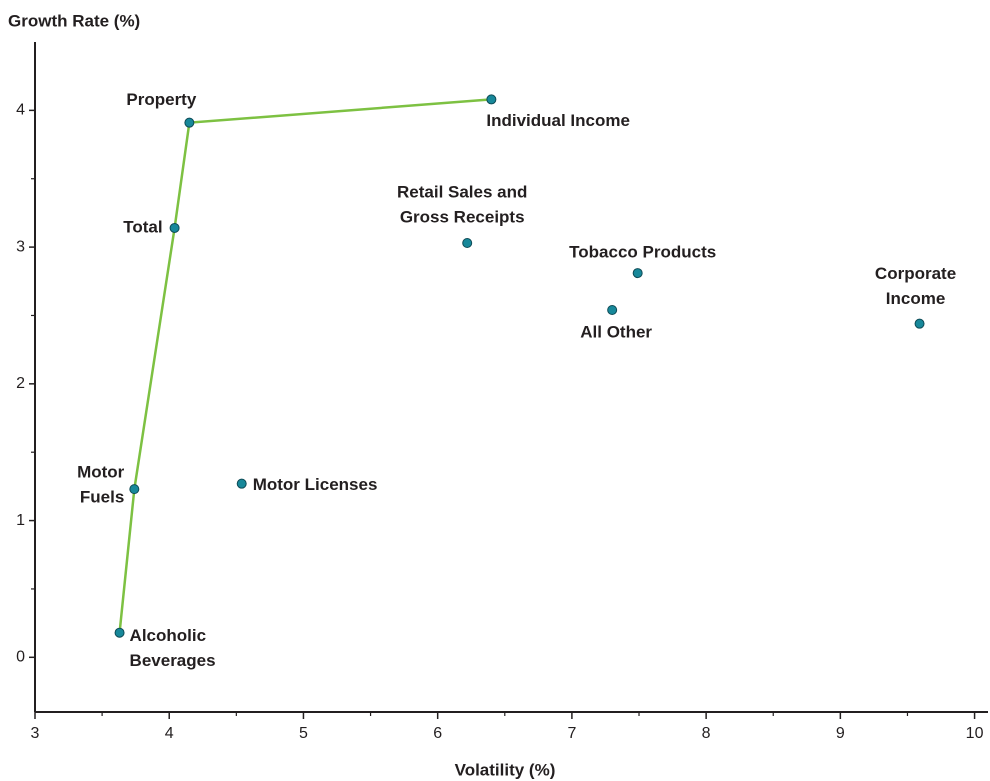  I want to click on x-tick-label: 3, so click(35, 733).